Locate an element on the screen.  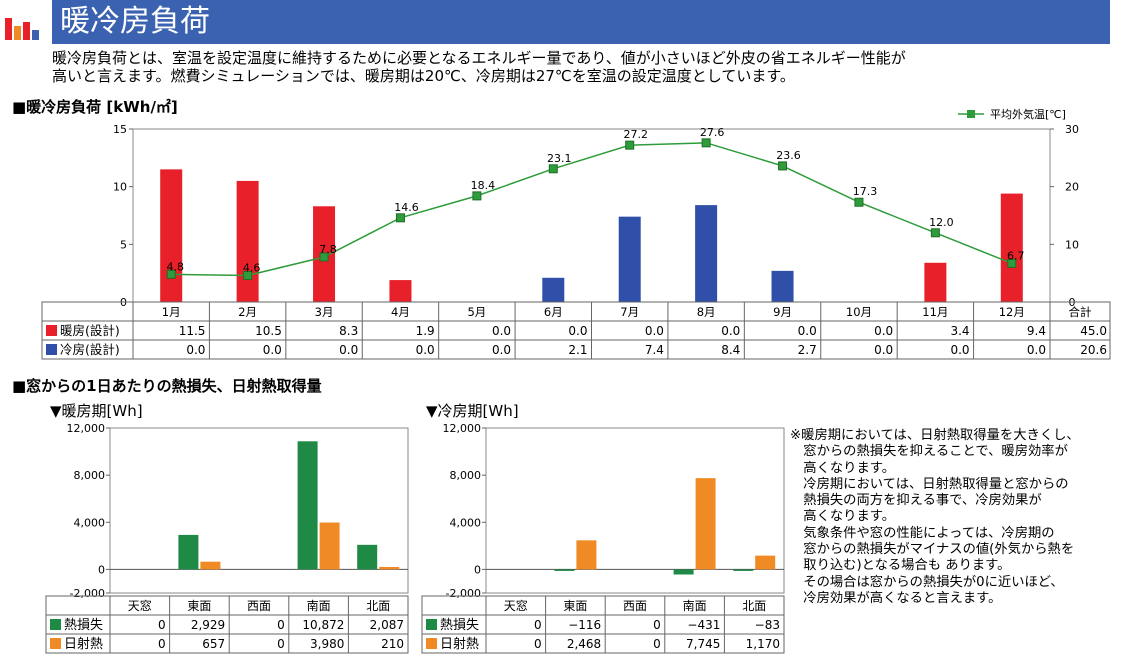
direction-label: 南面 is located at coordinates (695, 605).